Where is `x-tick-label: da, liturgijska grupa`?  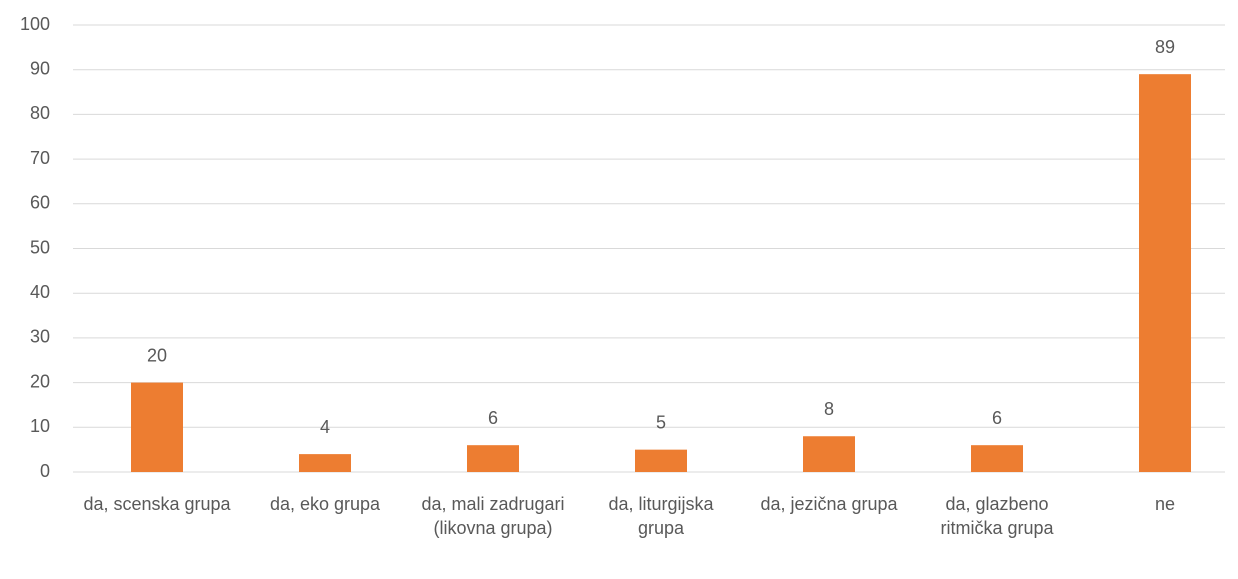 x-tick-label: da, liturgijska grupa is located at coordinates (661, 516).